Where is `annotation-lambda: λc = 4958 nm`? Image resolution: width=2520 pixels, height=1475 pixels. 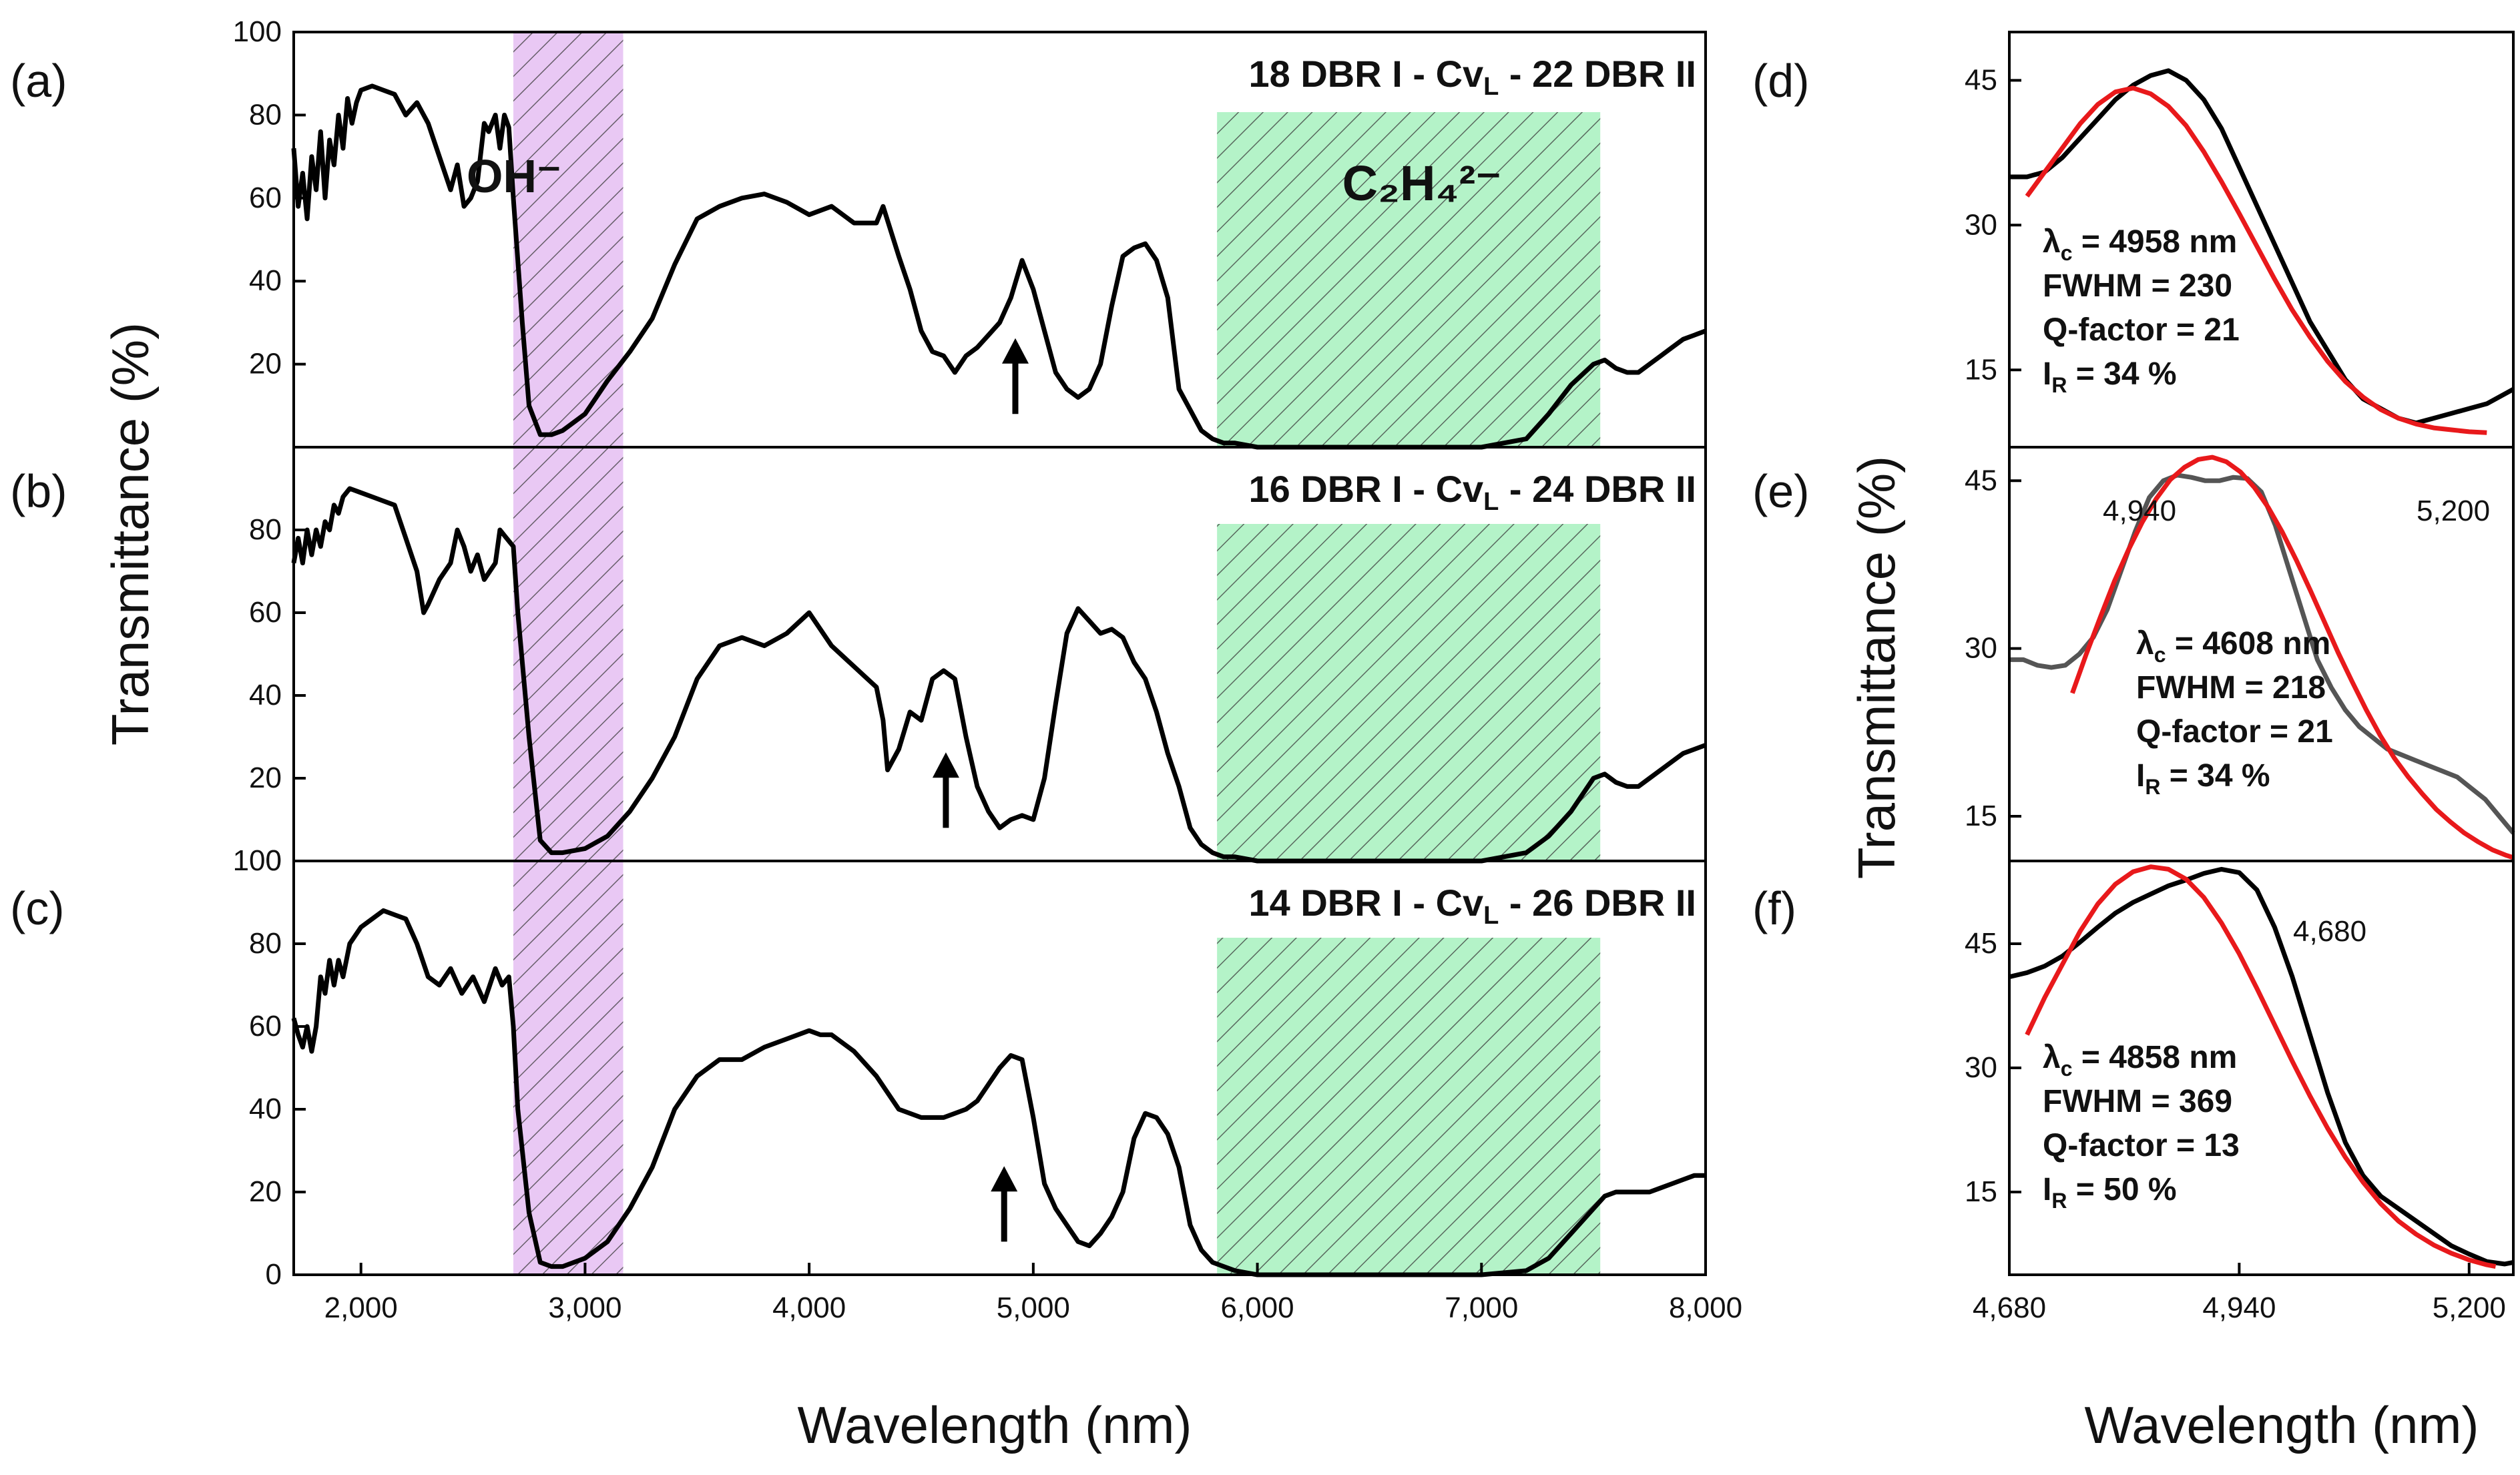 annotation-lambda: λc = 4958 nm is located at coordinates (2140, 244).